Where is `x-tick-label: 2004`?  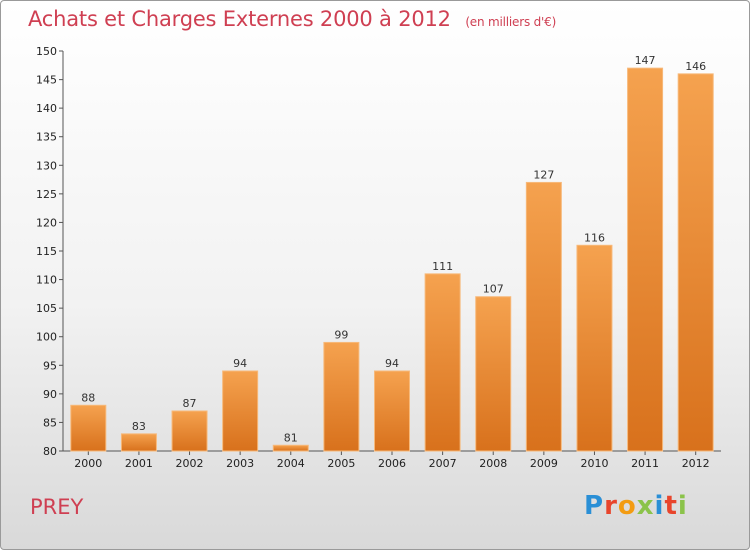
x-tick-label: 2004 is located at coordinates (291, 463).